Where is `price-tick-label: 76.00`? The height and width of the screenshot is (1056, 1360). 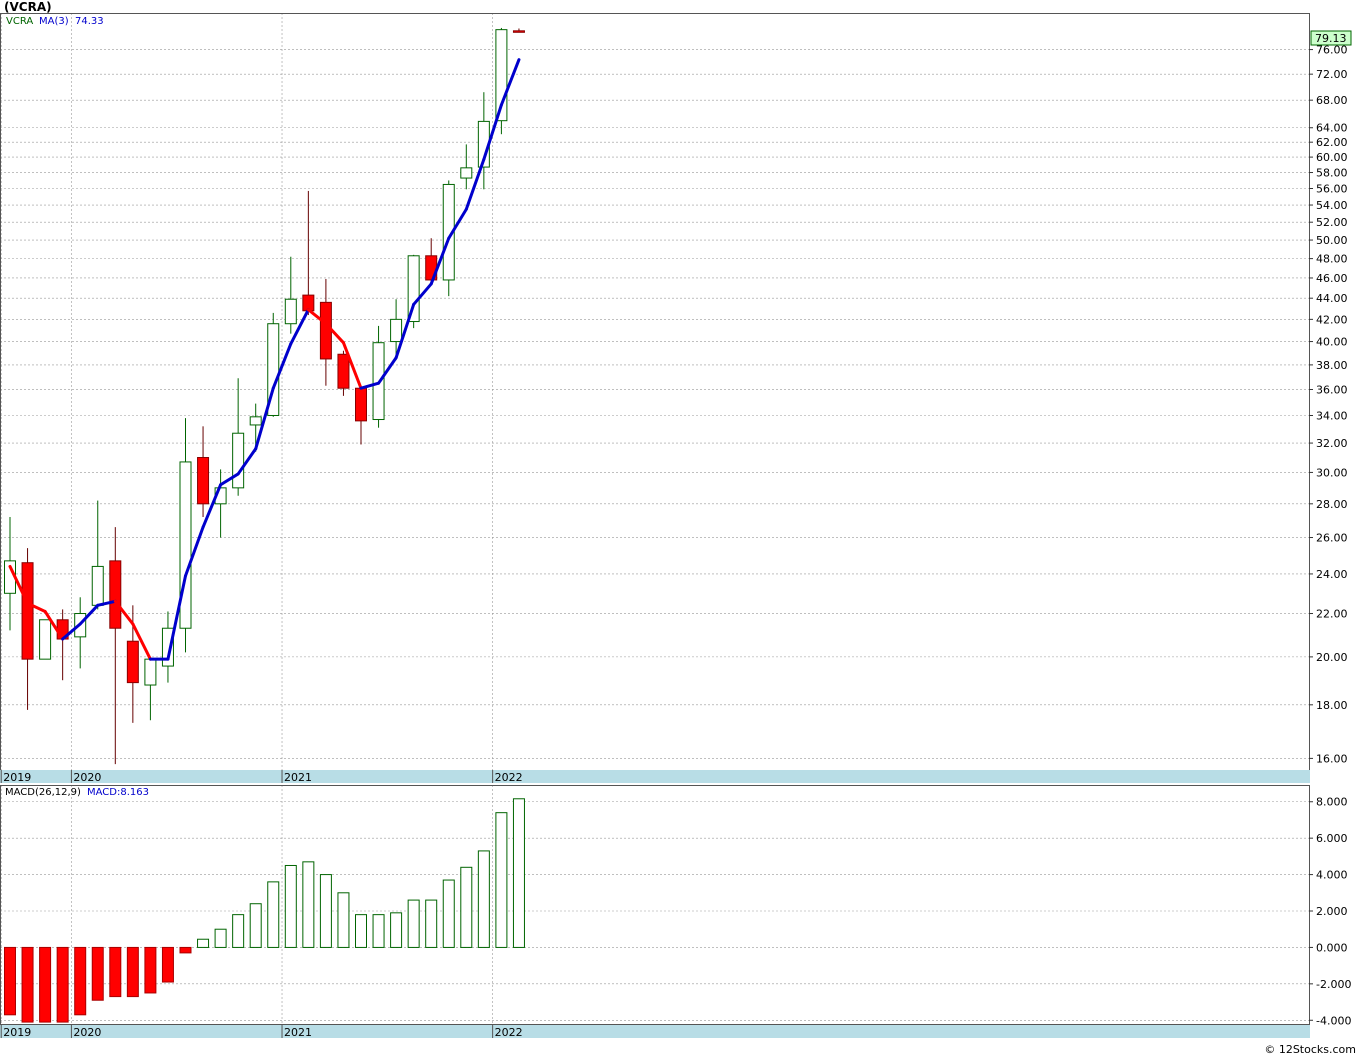
price-tick-label: 76.00 is located at coordinates (1332, 50).